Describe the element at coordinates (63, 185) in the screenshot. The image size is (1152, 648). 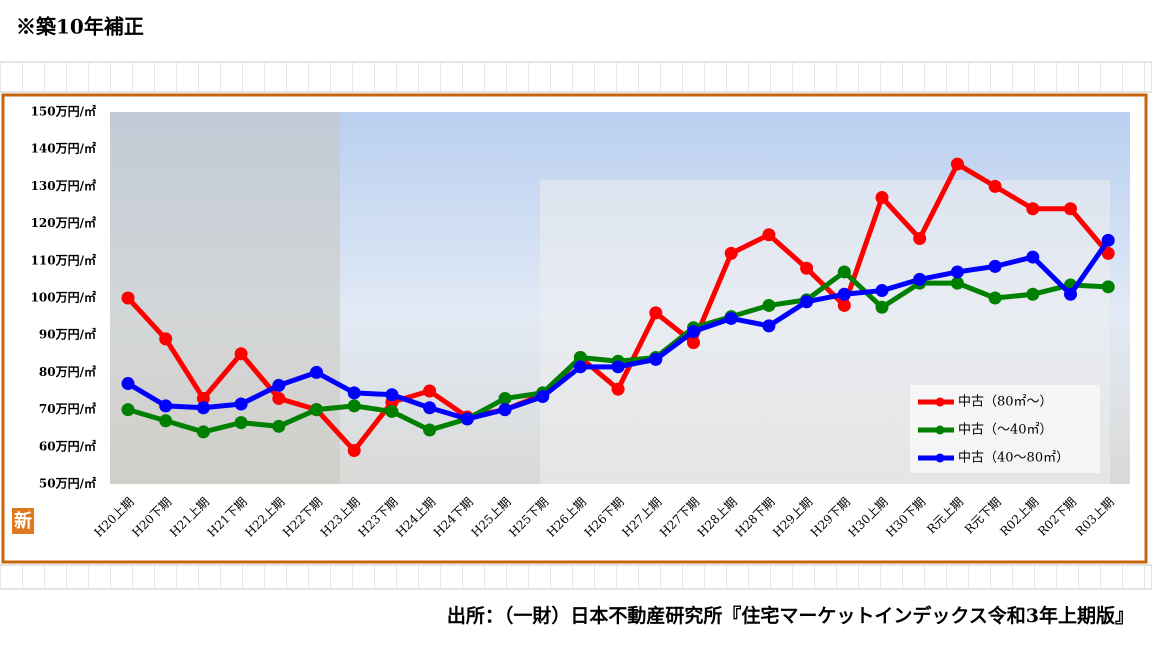
I see `y-tick-label: 130万円/㎡` at that location.